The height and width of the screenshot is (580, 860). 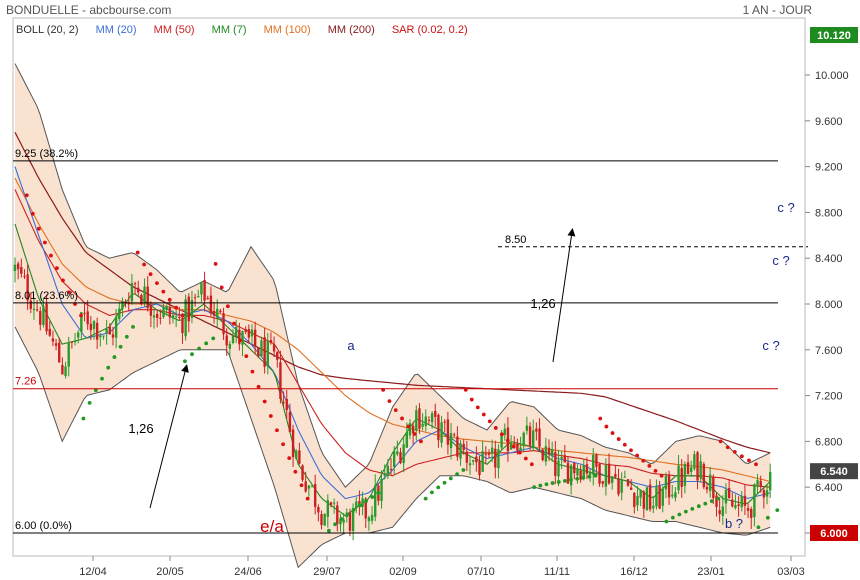 What do you see at coordinates (734, 523) in the screenshot?
I see `annotation-b: b ?` at bounding box center [734, 523].